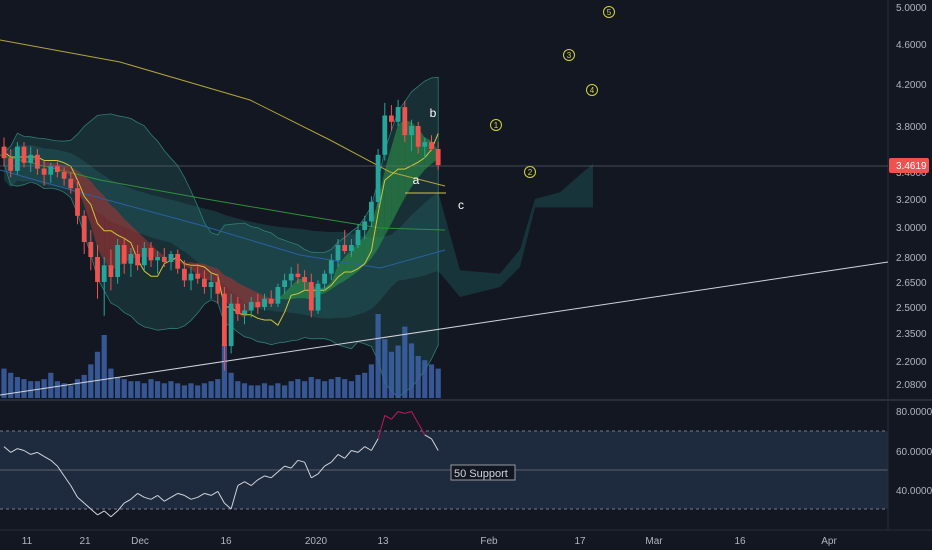 The width and height of the screenshot is (932, 550). What do you see at coordinates (580, 541) in the screenshot?
I see `time-tick-label: 17` at bounding box center [580, 541].